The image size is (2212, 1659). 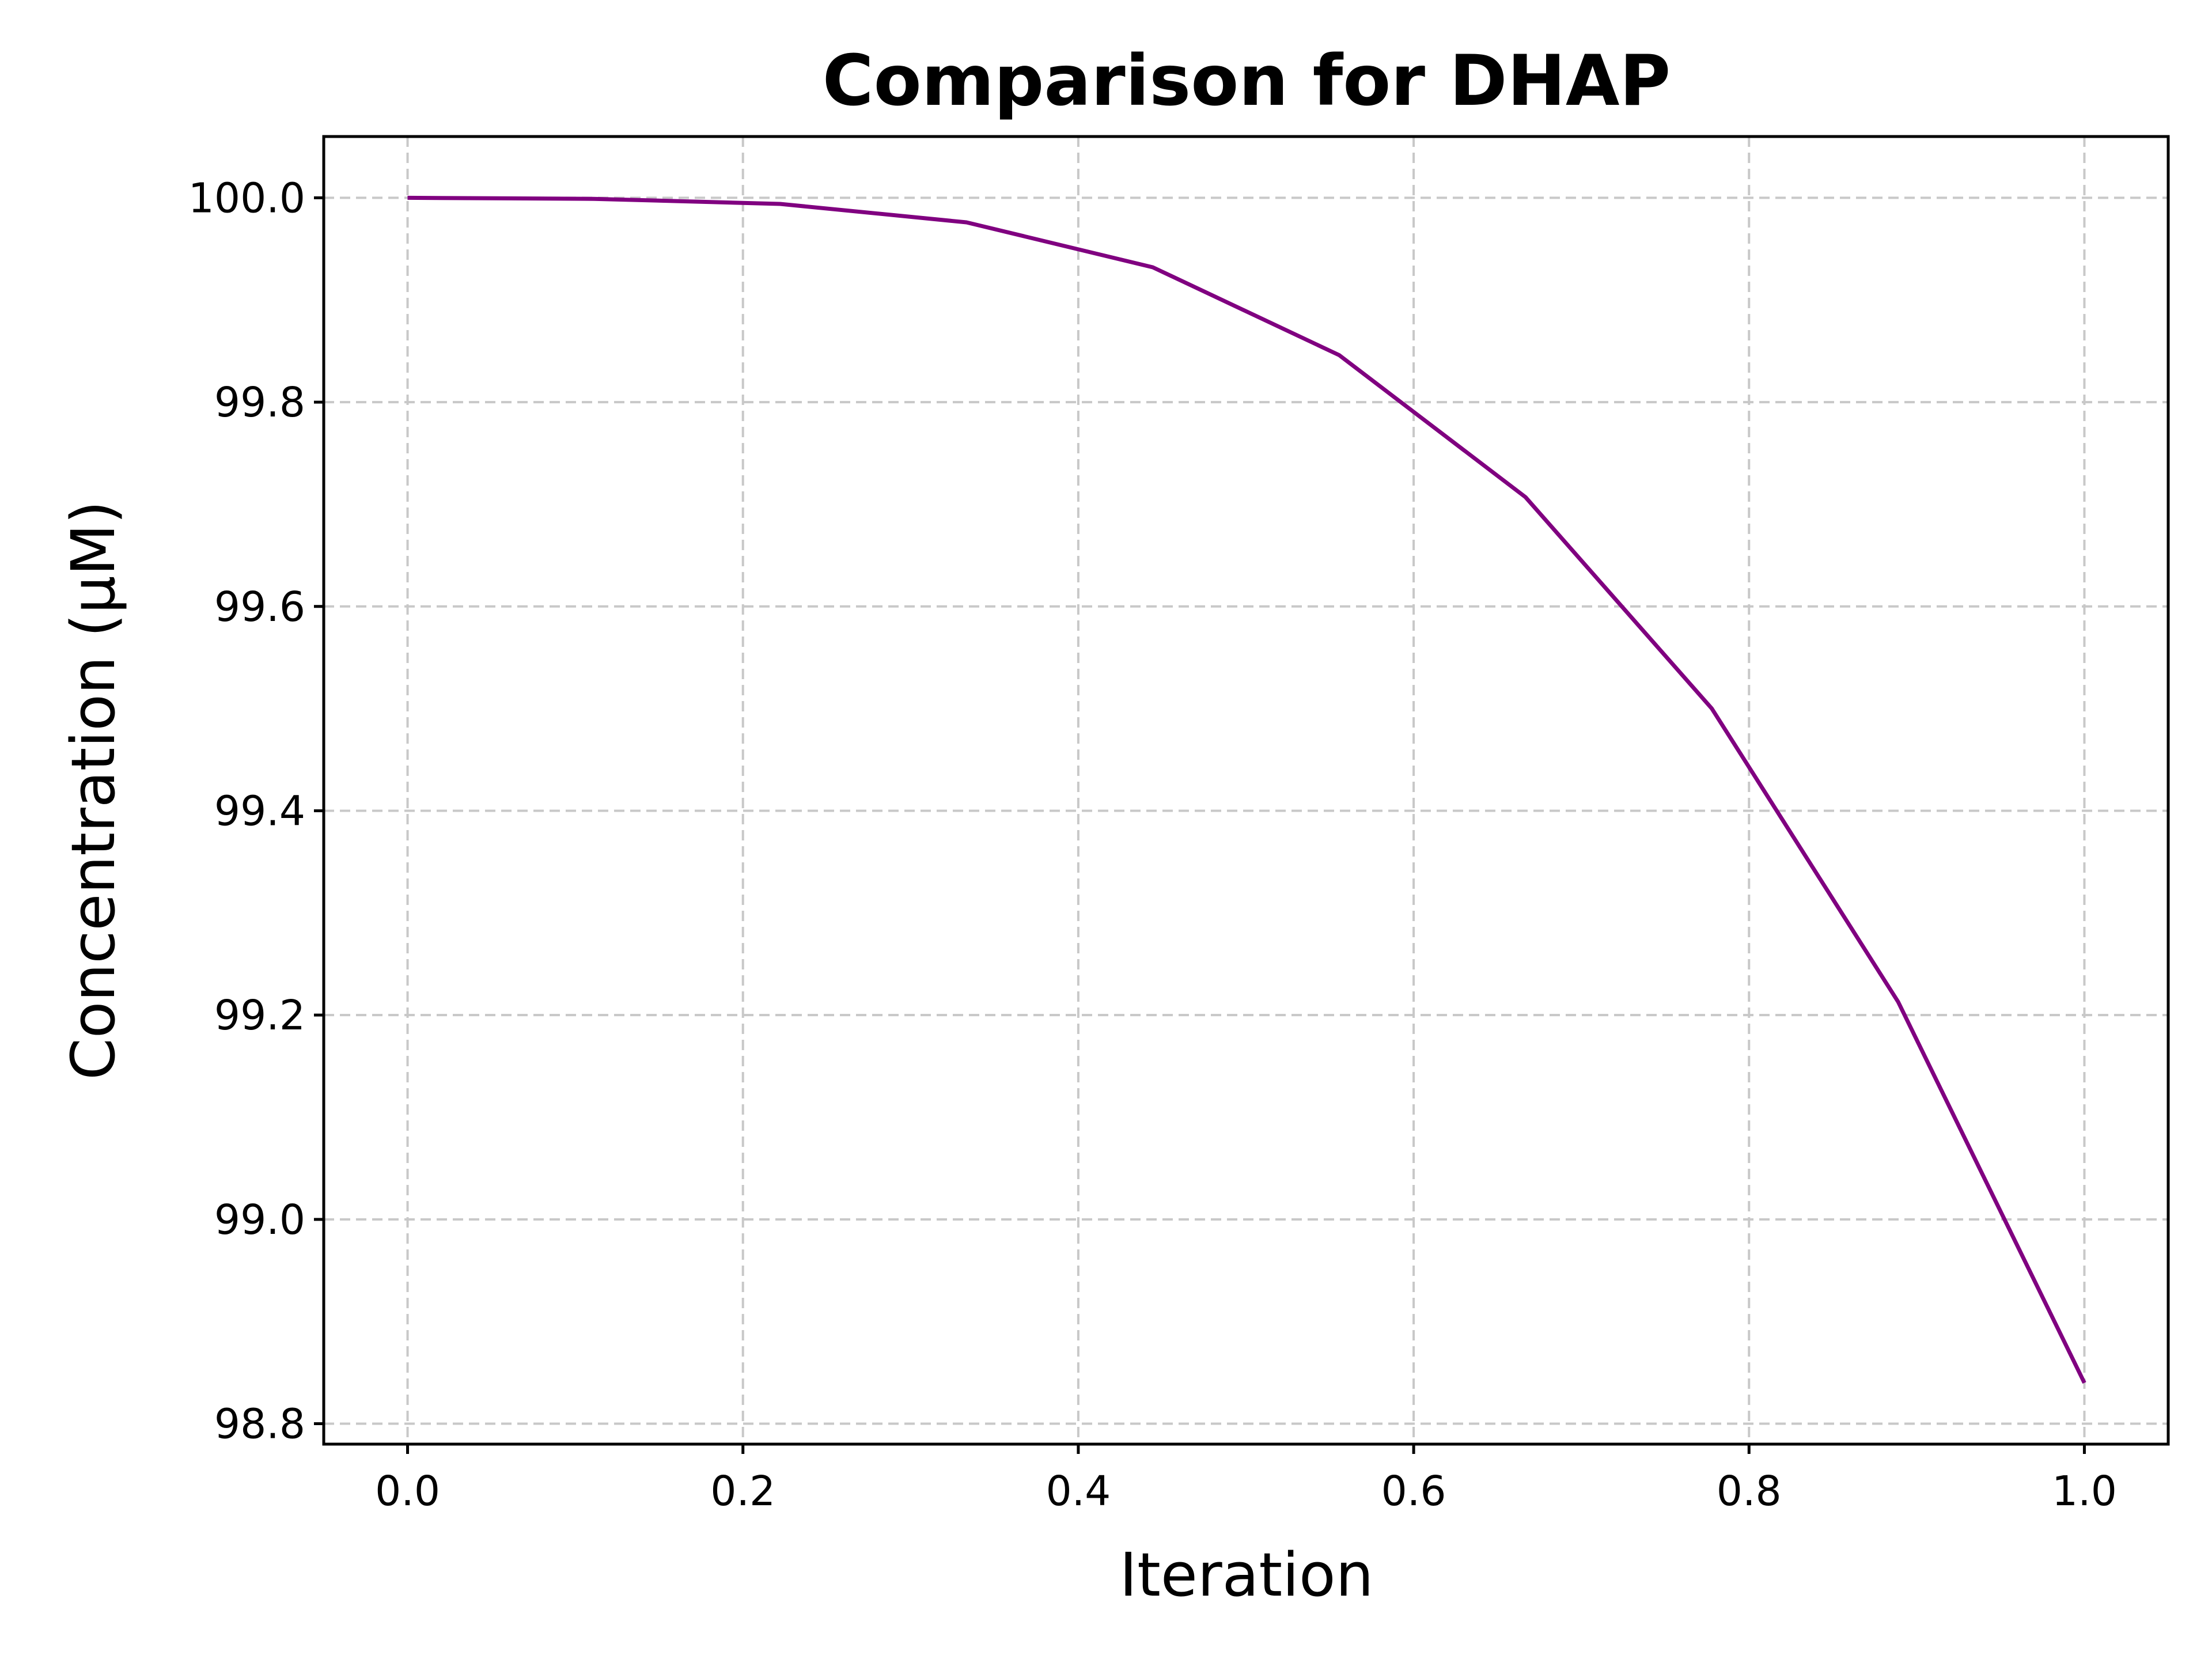 What do you see at coordinates (259, 1015) in the screenshot?
I see `y-tick-label: 99.2` at bounding box center [259, 1015].